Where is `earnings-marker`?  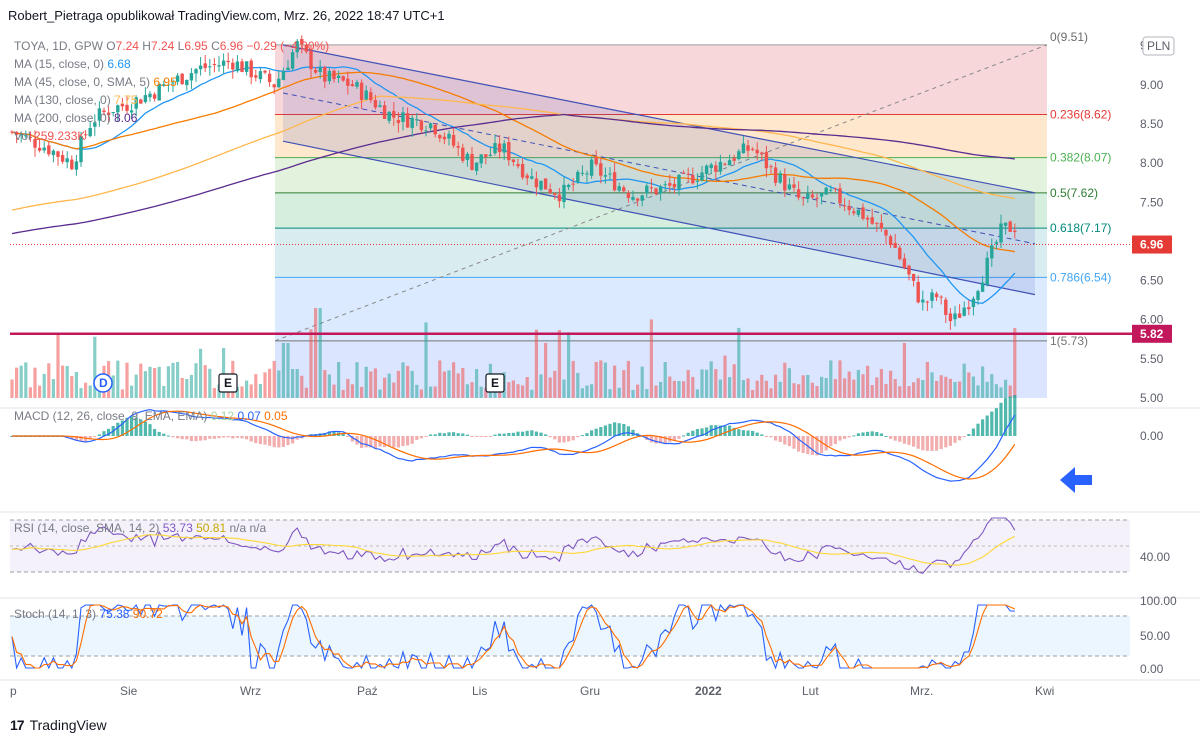 earnings-marker is located at coordinates (495, 383).